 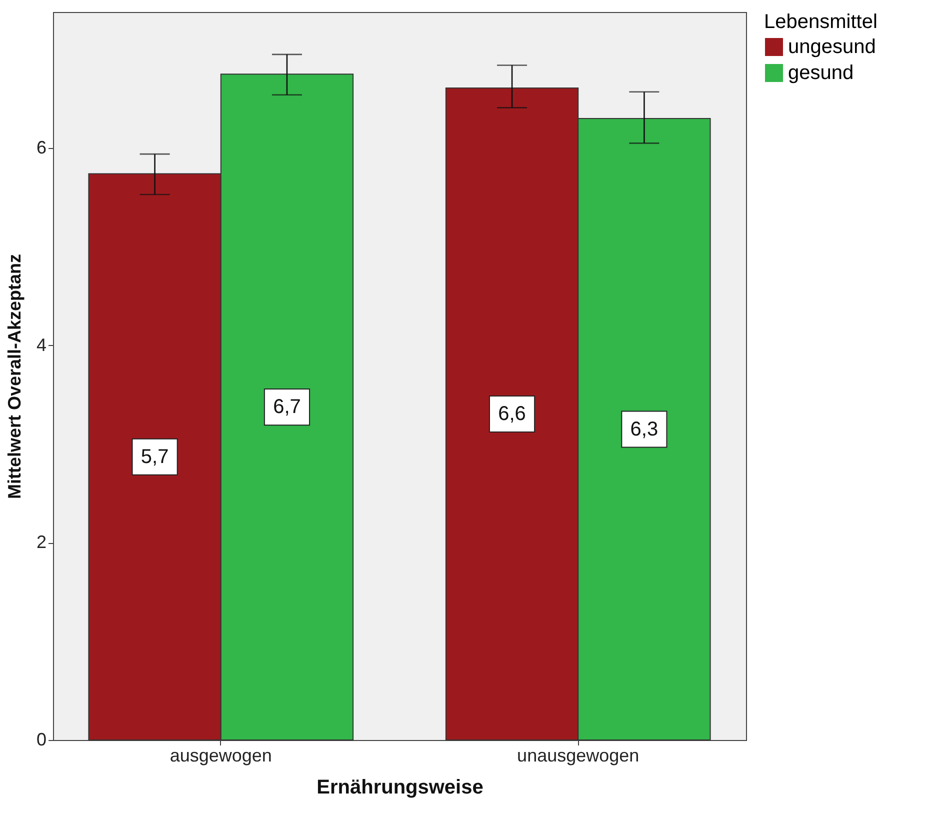 I want to click on legend-title: Lebensmittel, so click(x=821, y=22).